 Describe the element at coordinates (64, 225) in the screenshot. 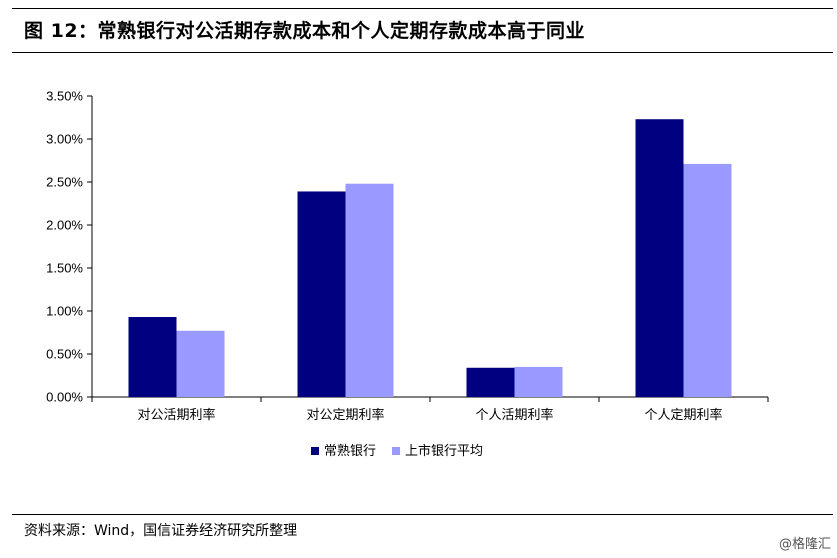

I see `y-tick-label: 2.00%` at that location.